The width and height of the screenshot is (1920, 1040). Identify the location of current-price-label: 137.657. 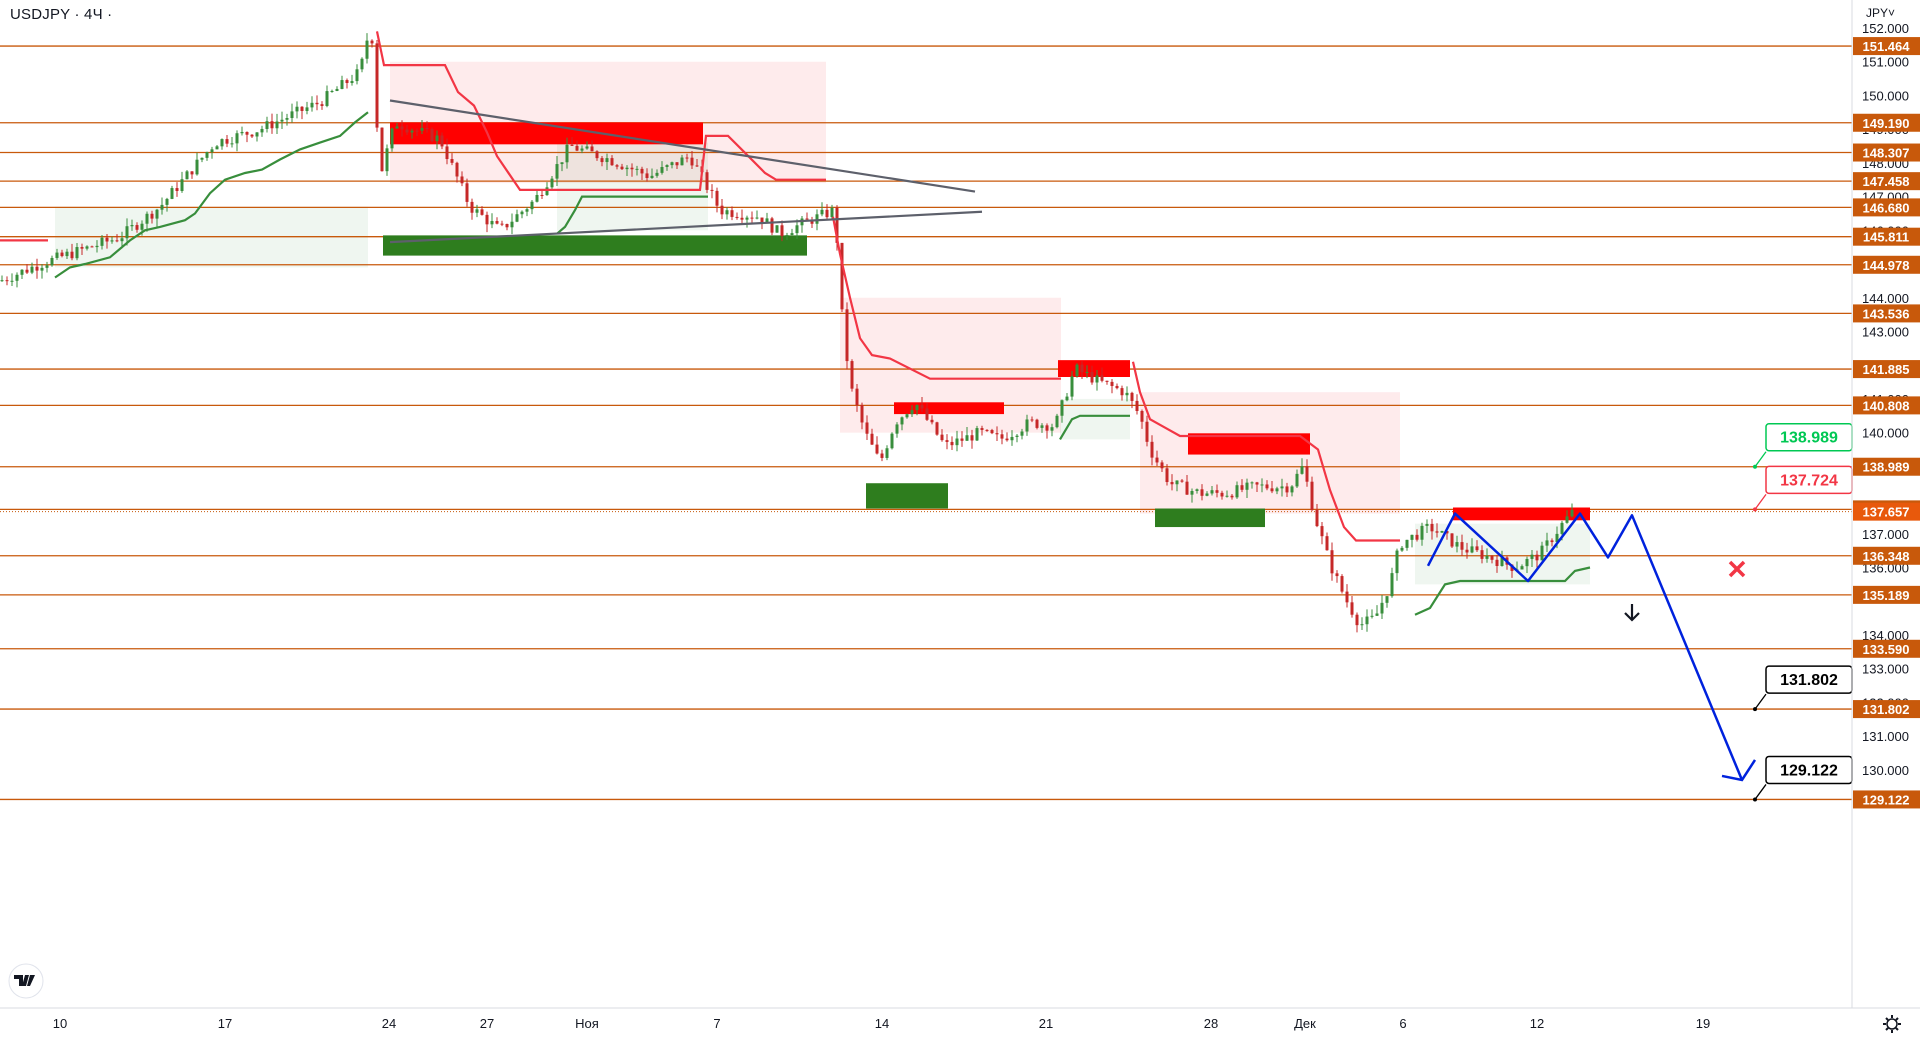
(1886, 512).